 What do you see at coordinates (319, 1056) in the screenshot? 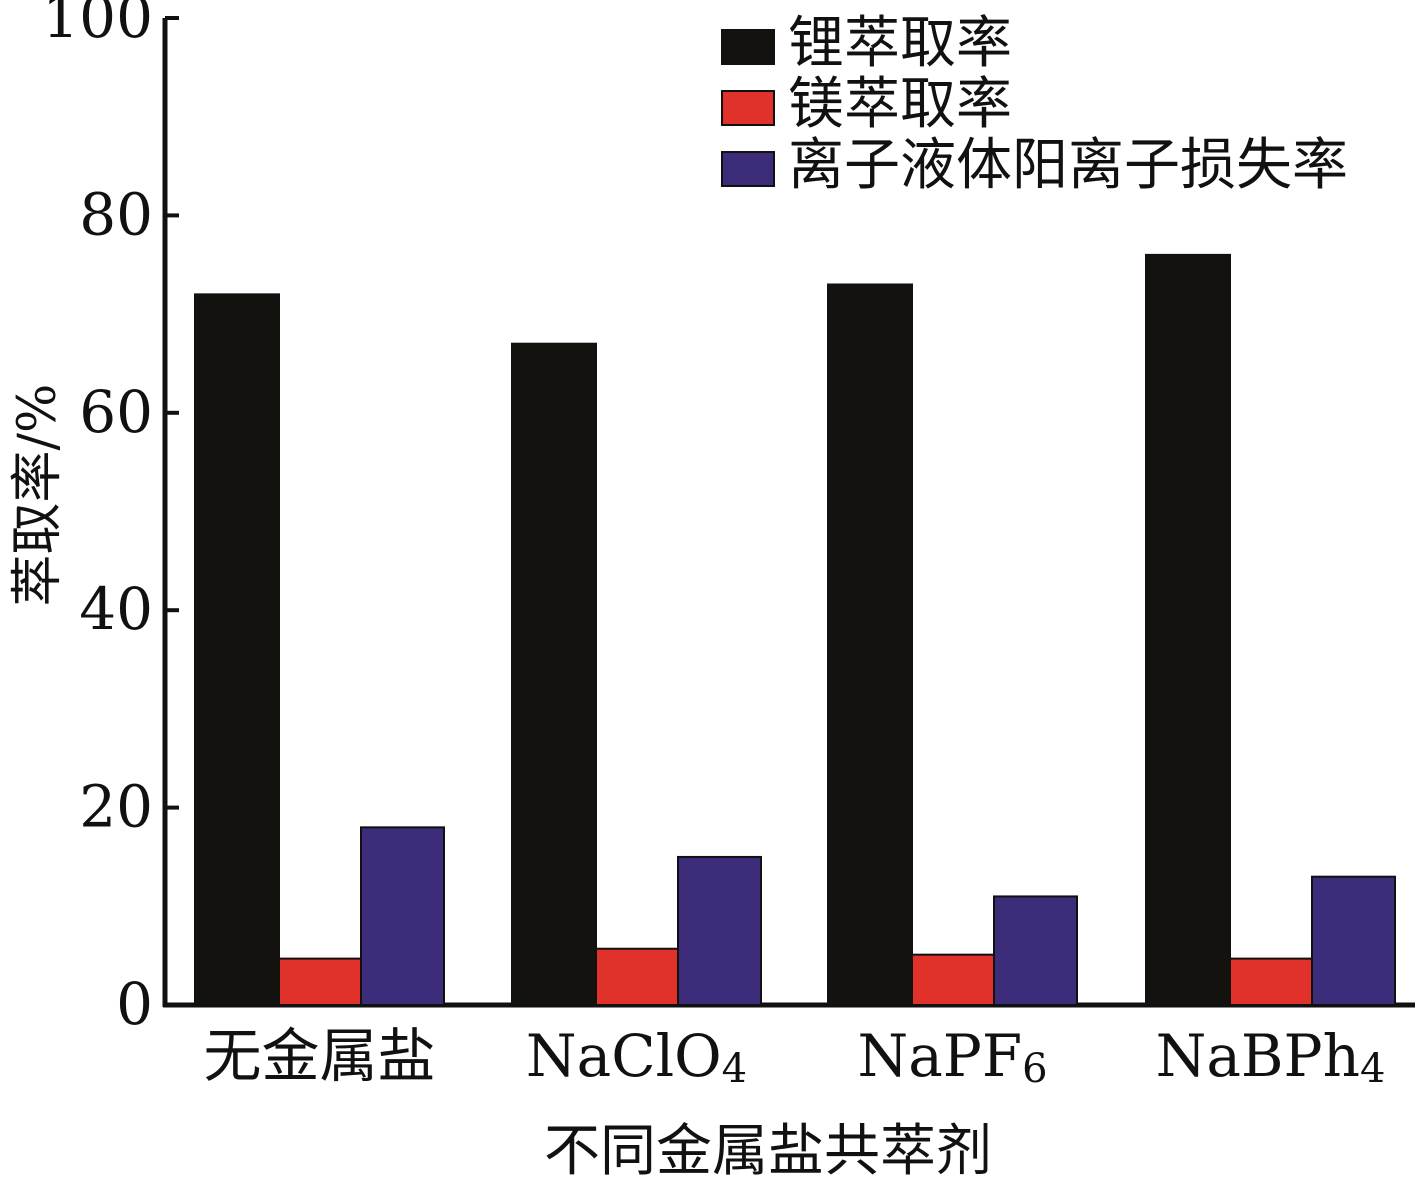
I see `x-tick-label: 无金属盐` at bounding box center [319, 1056].